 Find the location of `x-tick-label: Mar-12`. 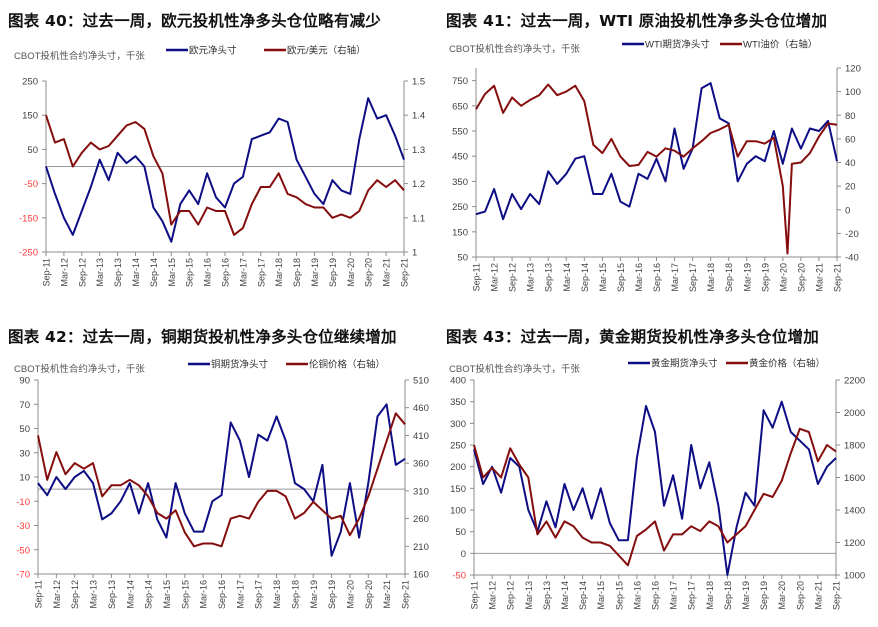

x-tick-label: Mar-12 is located at coordinates (493, 595).